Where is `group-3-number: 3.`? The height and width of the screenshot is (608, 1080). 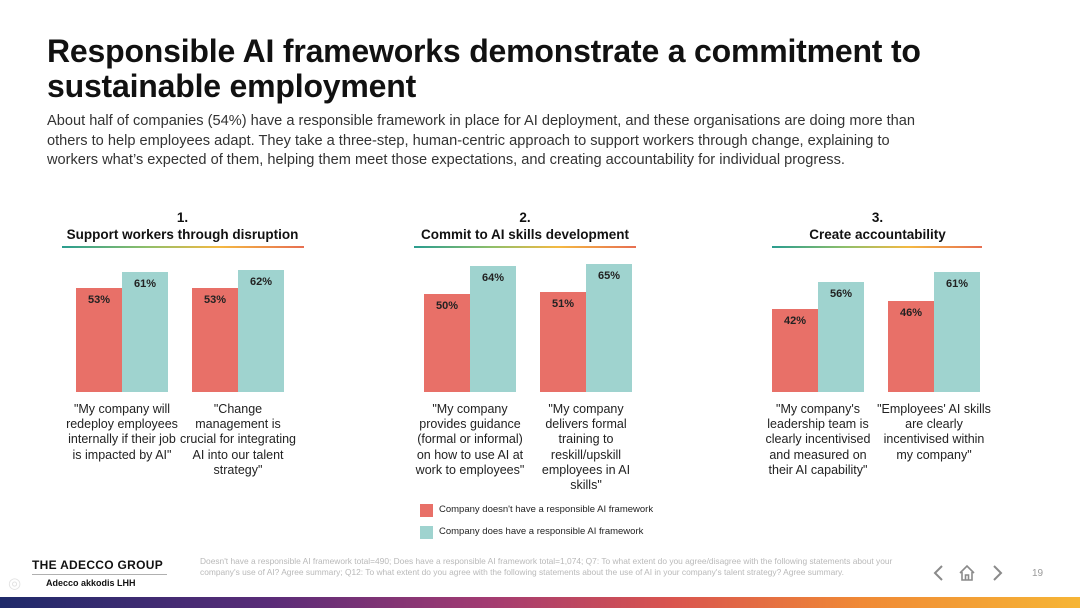
group-3-number: 3. is located at coordinates (877, 217).